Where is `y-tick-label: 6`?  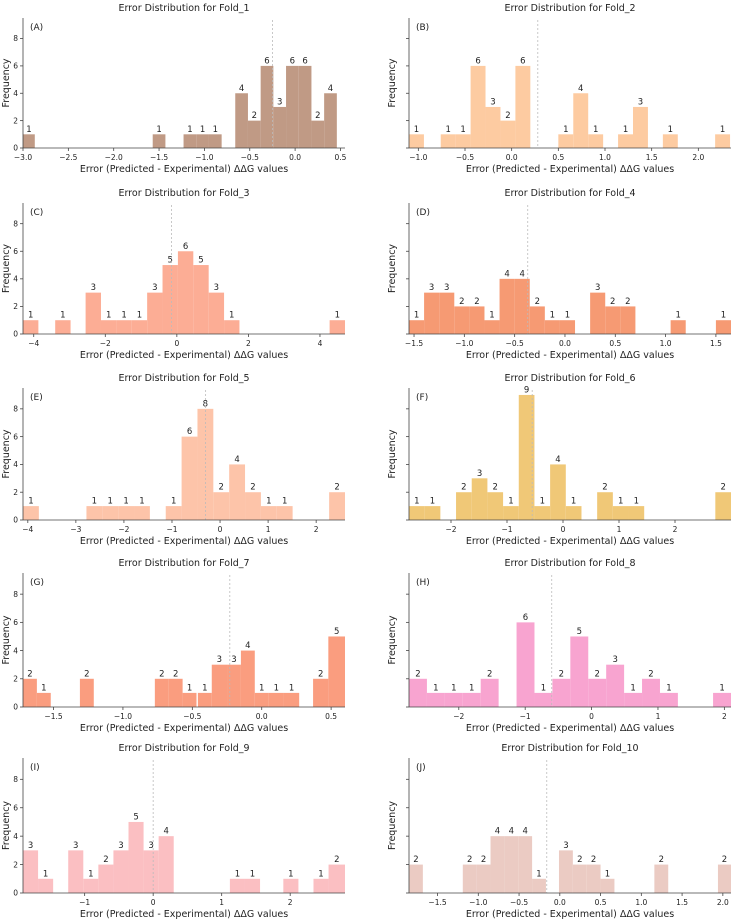 y-tick-label: 6 is located at coordinates (15, 251).